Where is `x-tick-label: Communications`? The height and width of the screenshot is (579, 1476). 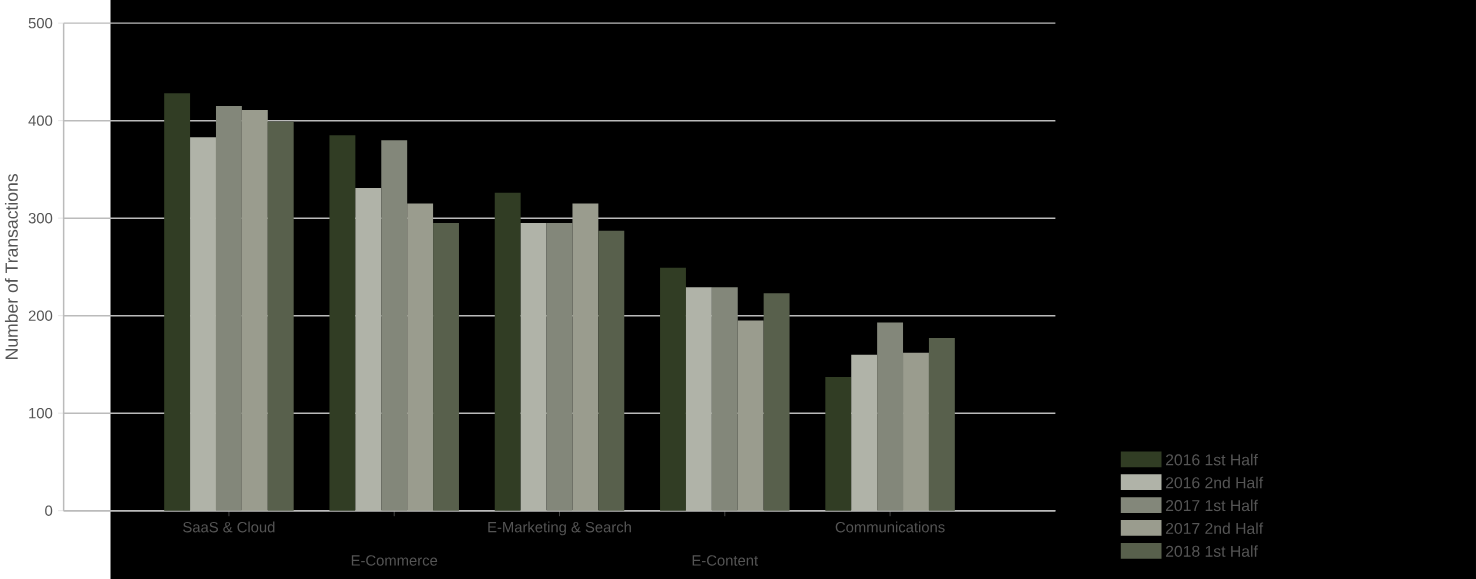
x-tick-label: Communications is located at coordinates (890, 527).